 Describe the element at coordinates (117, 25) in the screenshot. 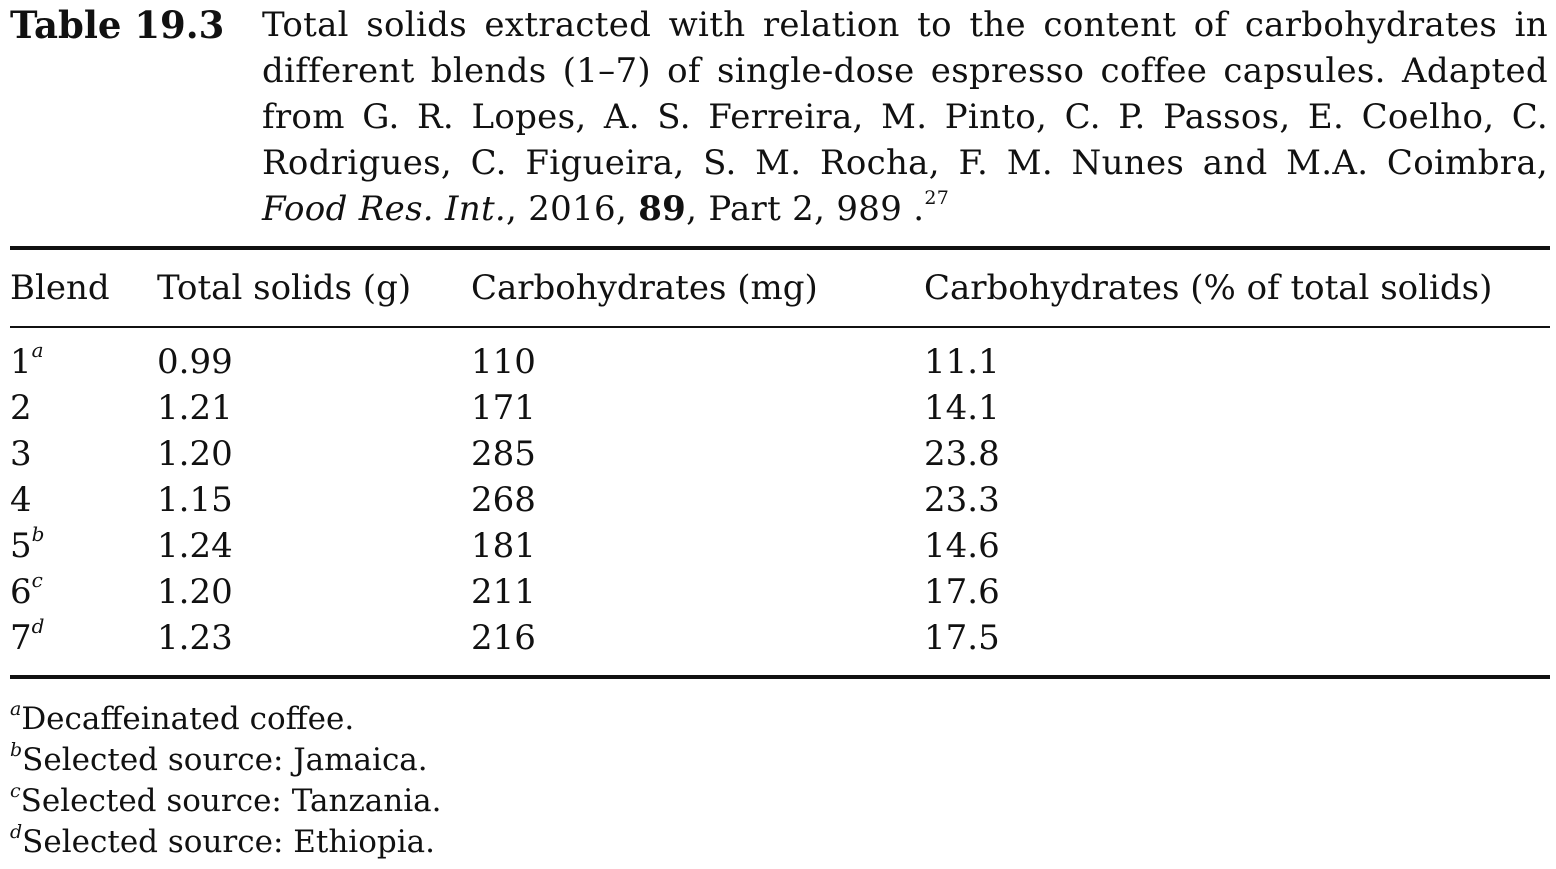

I see `table-number: Table 19.3` at that location.